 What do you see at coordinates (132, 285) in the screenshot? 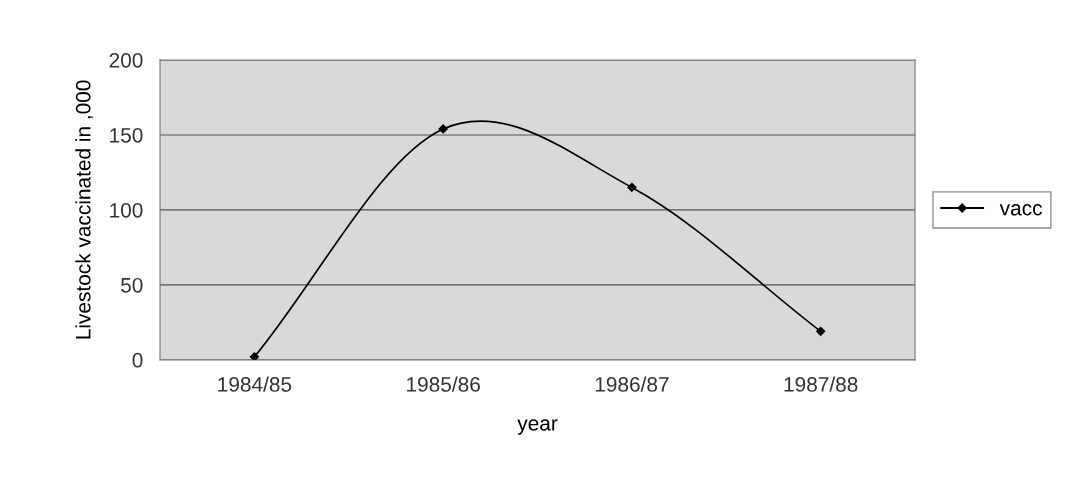
I see `y-tick-label: 50` at bounding box center [132, 285].